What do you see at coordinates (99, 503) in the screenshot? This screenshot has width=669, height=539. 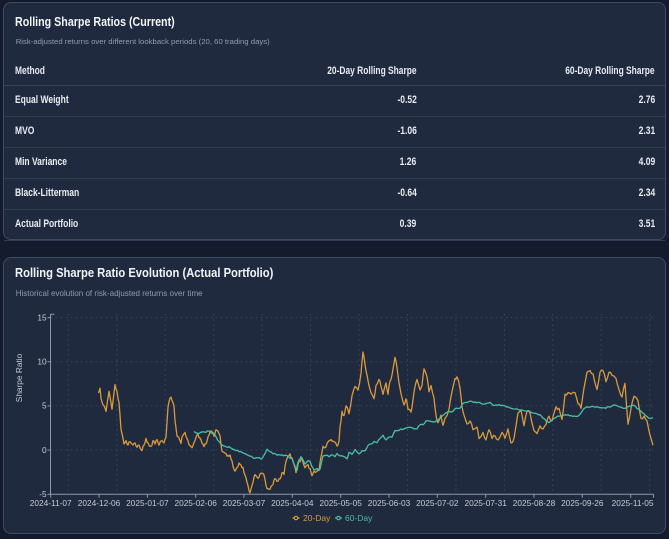 I see `svg-text: 2024-12-06` at bounding box center [99, 503].